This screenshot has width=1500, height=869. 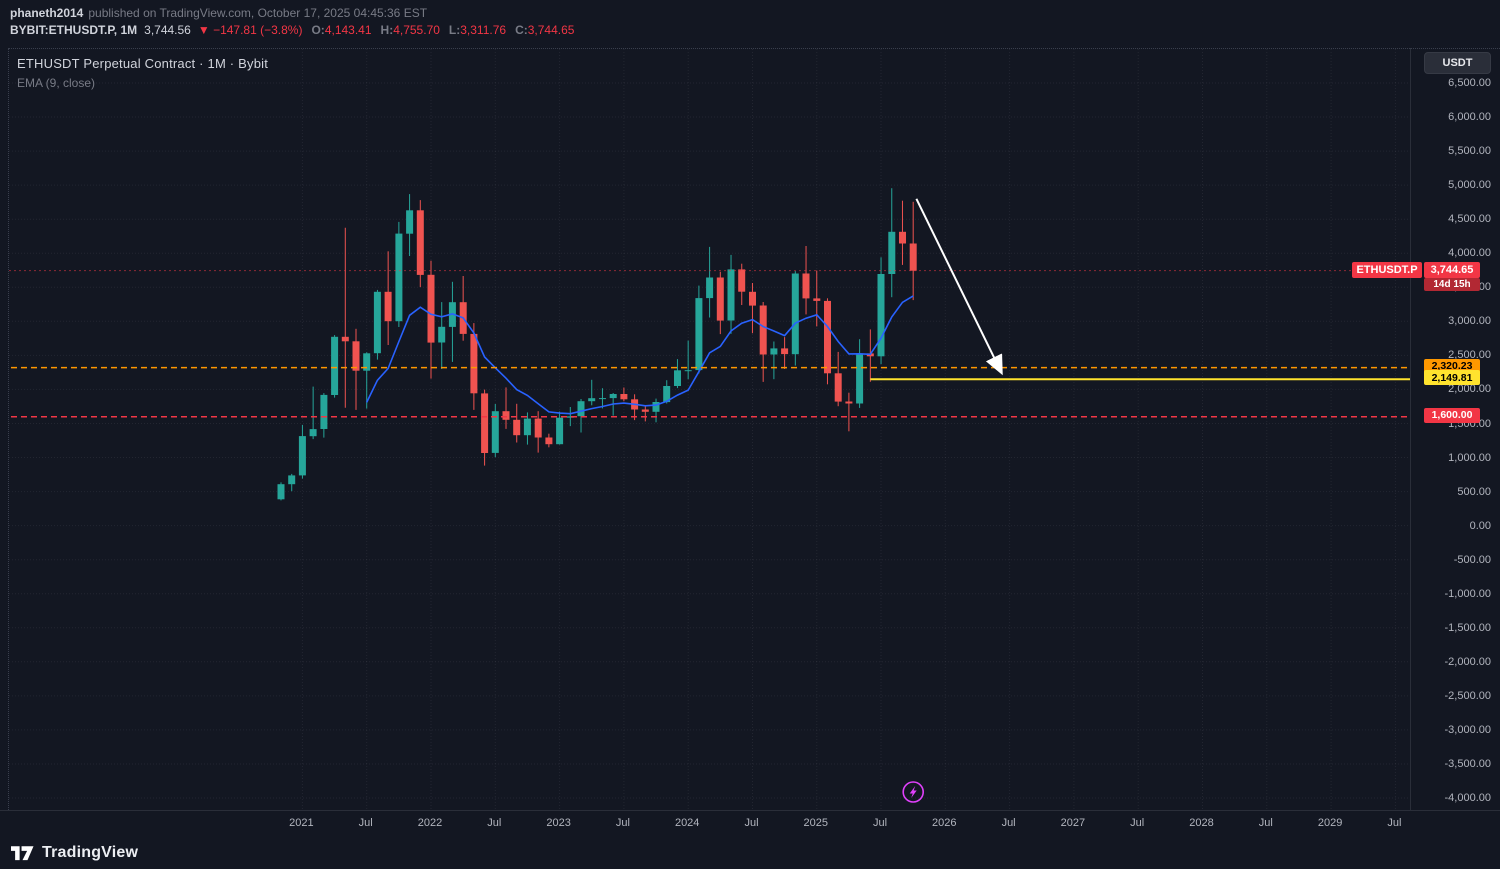 I want to click on header-last-price: 3,744.56, so click(x=167, y=30).